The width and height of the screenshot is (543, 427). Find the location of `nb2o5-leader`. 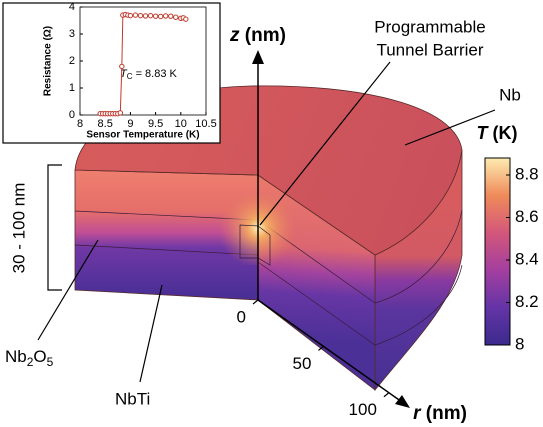

nb2o5-leader is located at coordinates (68, 290).